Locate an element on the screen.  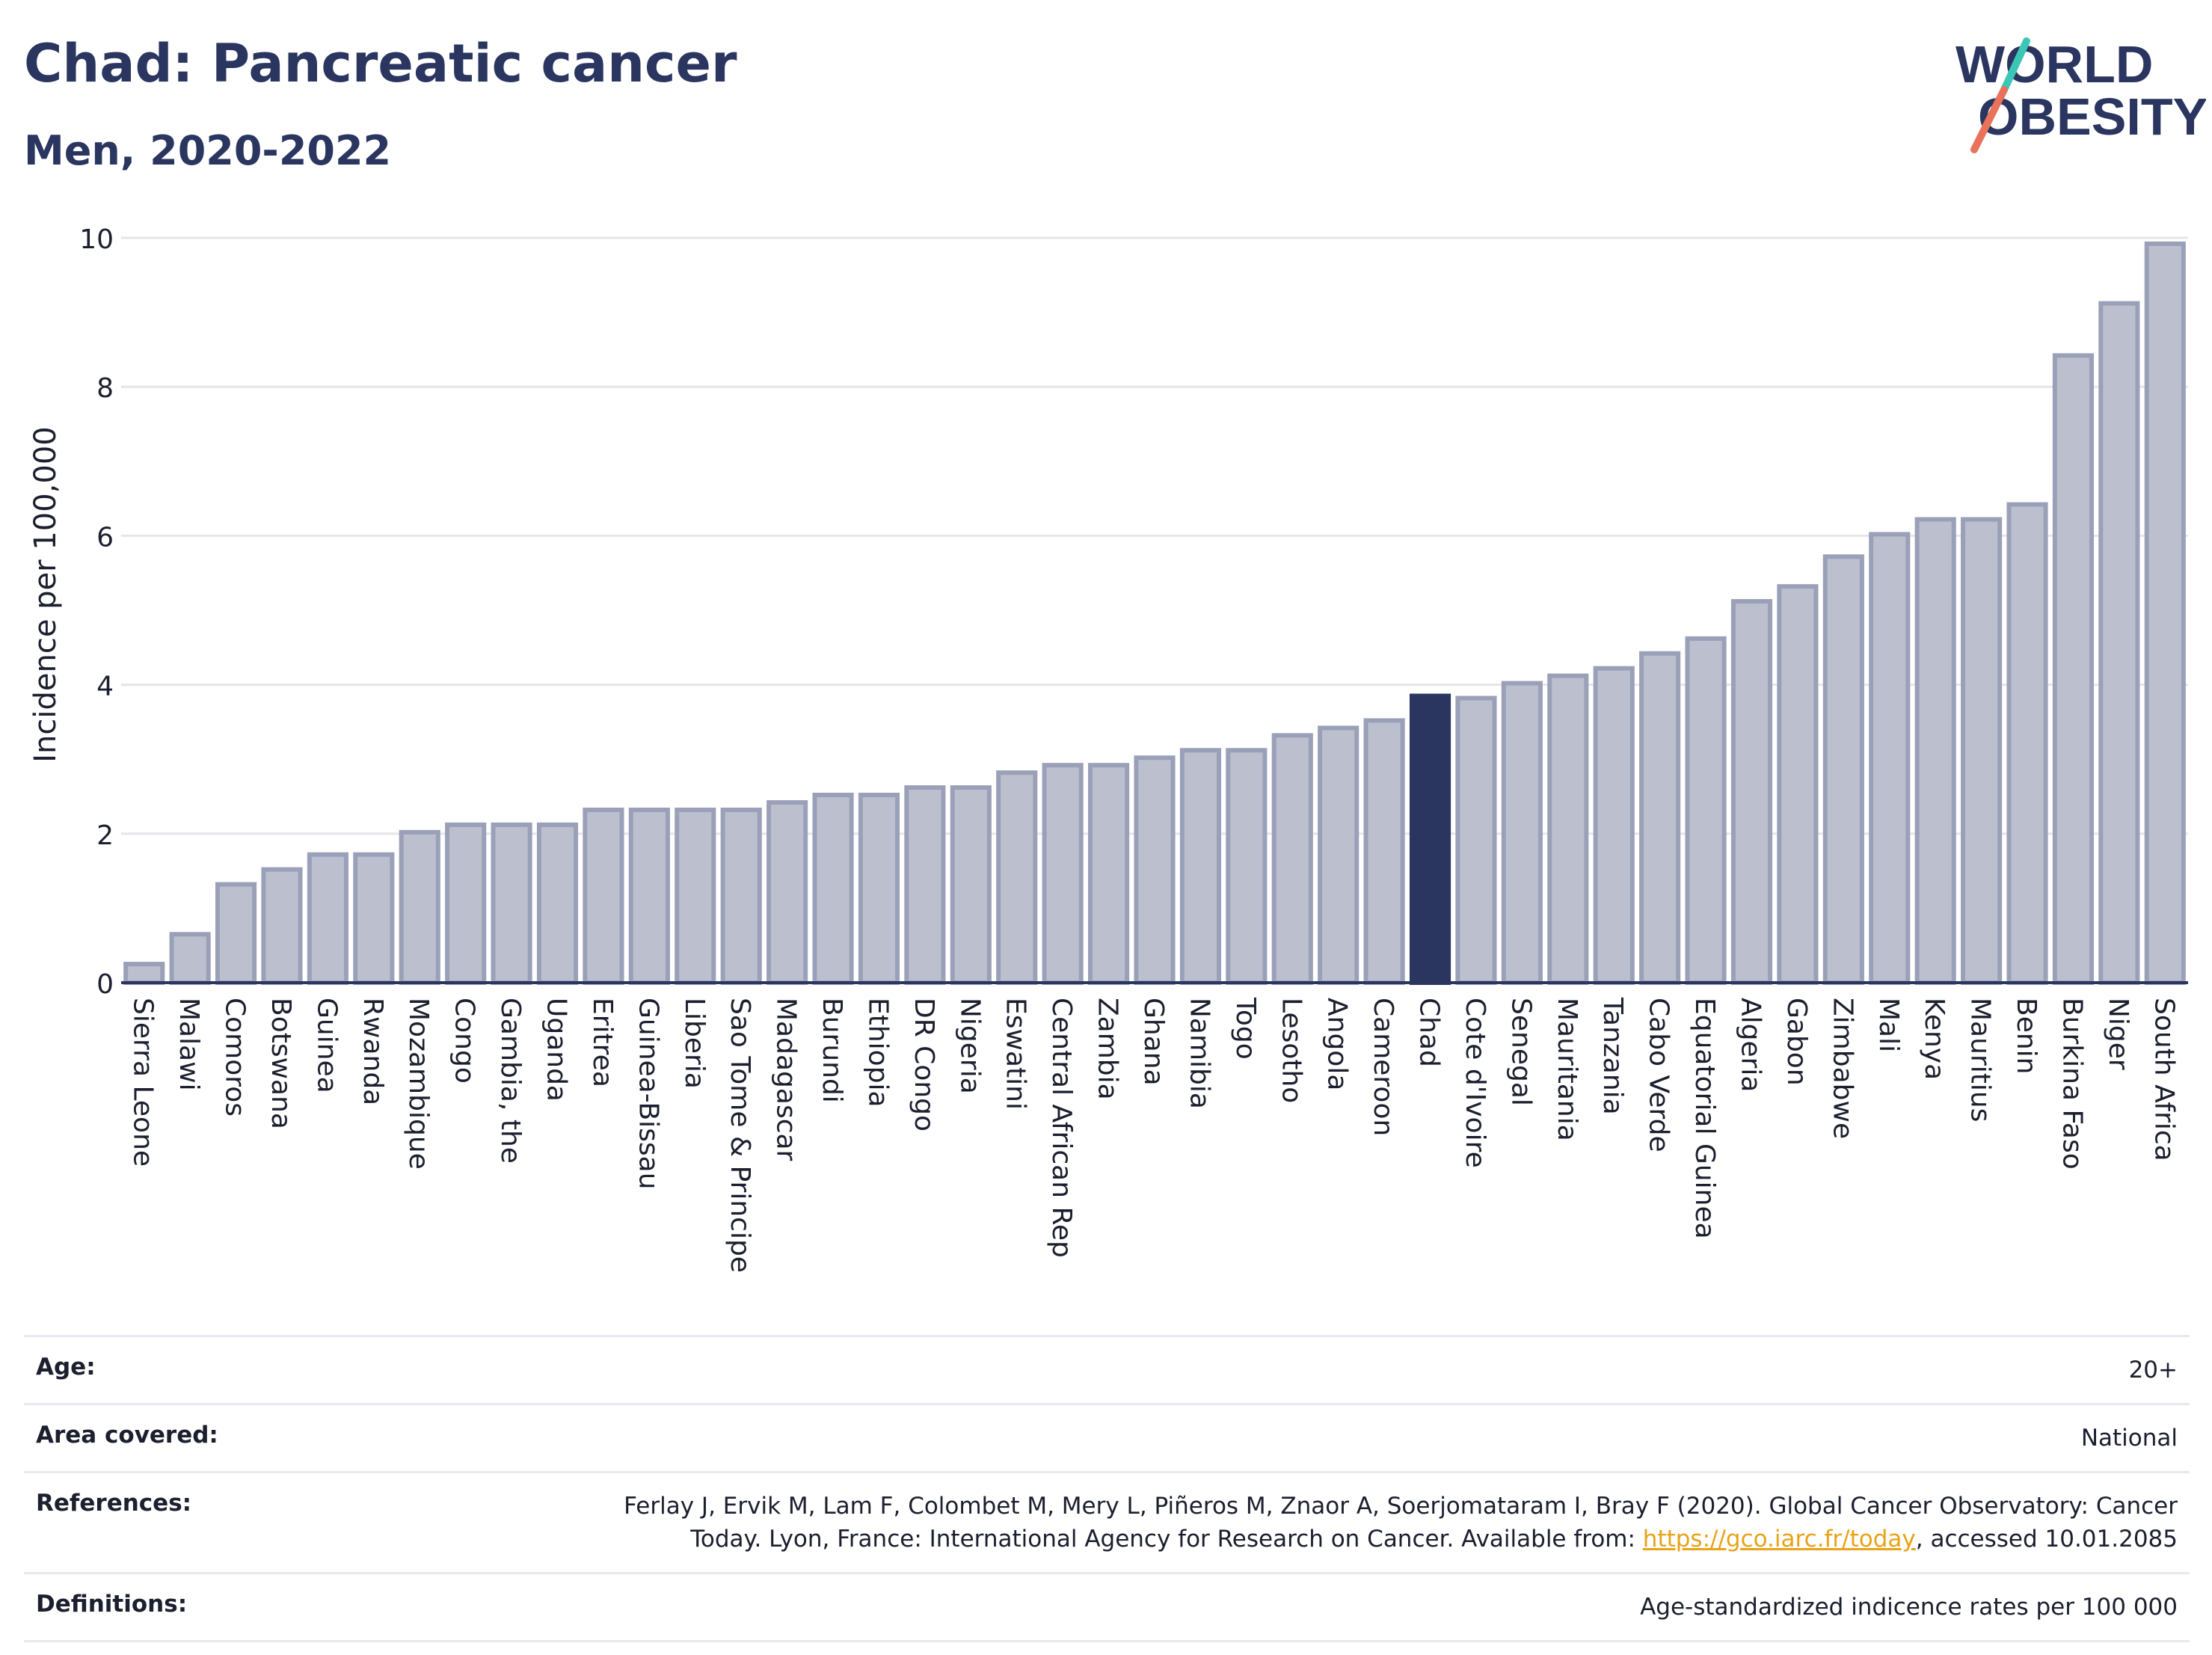
x-tick-label: Namibia is located at coordinates (1199, 1053).